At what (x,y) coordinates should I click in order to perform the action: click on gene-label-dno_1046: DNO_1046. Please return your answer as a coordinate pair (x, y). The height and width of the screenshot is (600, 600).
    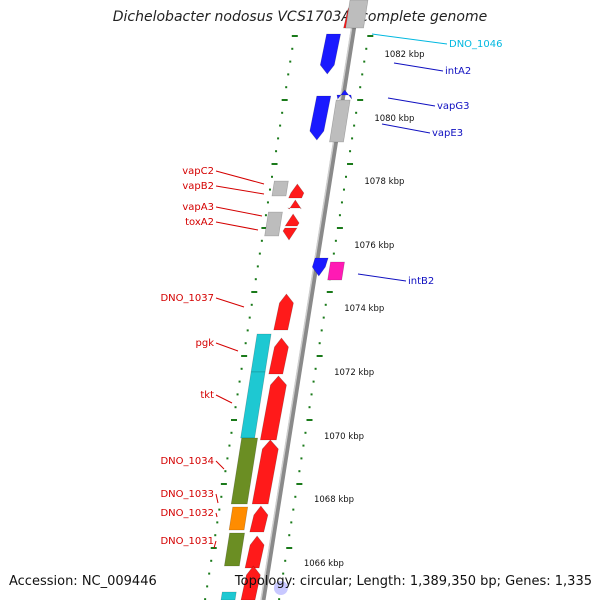
    Looking at the image, I should click on (476, 44).